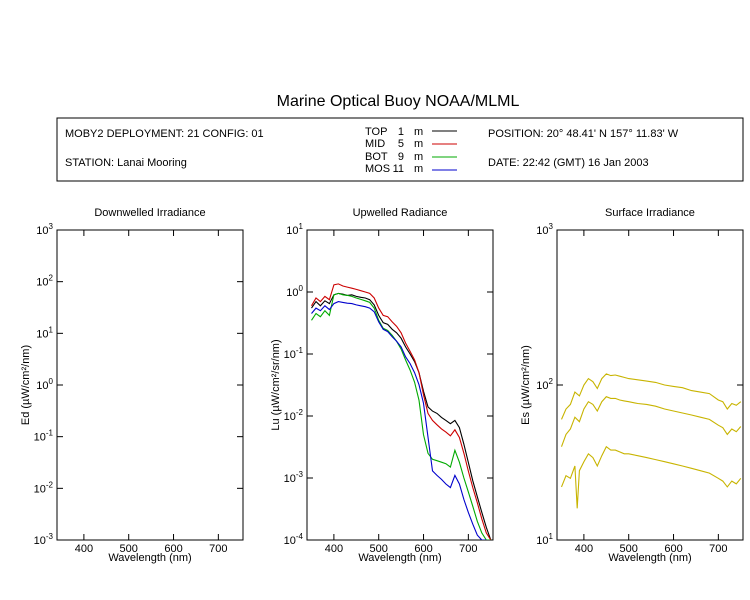 This screenshot has height=600, width=750. Describe the element at coordinates (418, 169) in the screenshot. I see `legend-mos-unit: m` at that location.